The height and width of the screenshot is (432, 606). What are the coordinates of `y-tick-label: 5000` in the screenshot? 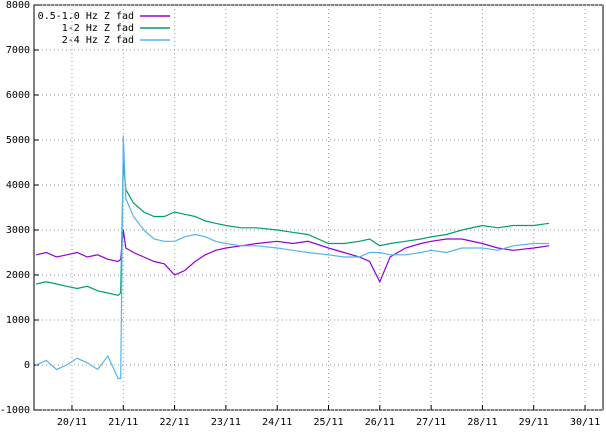 It's located at (18, 140).